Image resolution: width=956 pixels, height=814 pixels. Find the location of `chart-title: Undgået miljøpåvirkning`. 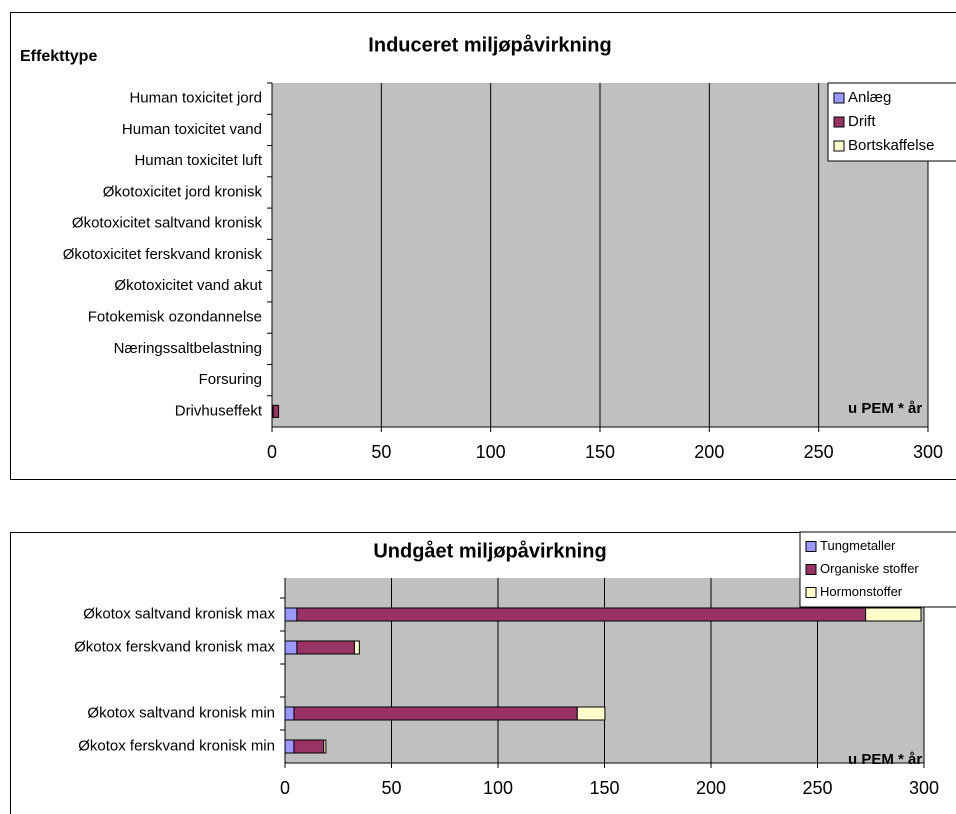

chart-title: Undgået miljøpåvirkning is located at coordinates (489, 550).